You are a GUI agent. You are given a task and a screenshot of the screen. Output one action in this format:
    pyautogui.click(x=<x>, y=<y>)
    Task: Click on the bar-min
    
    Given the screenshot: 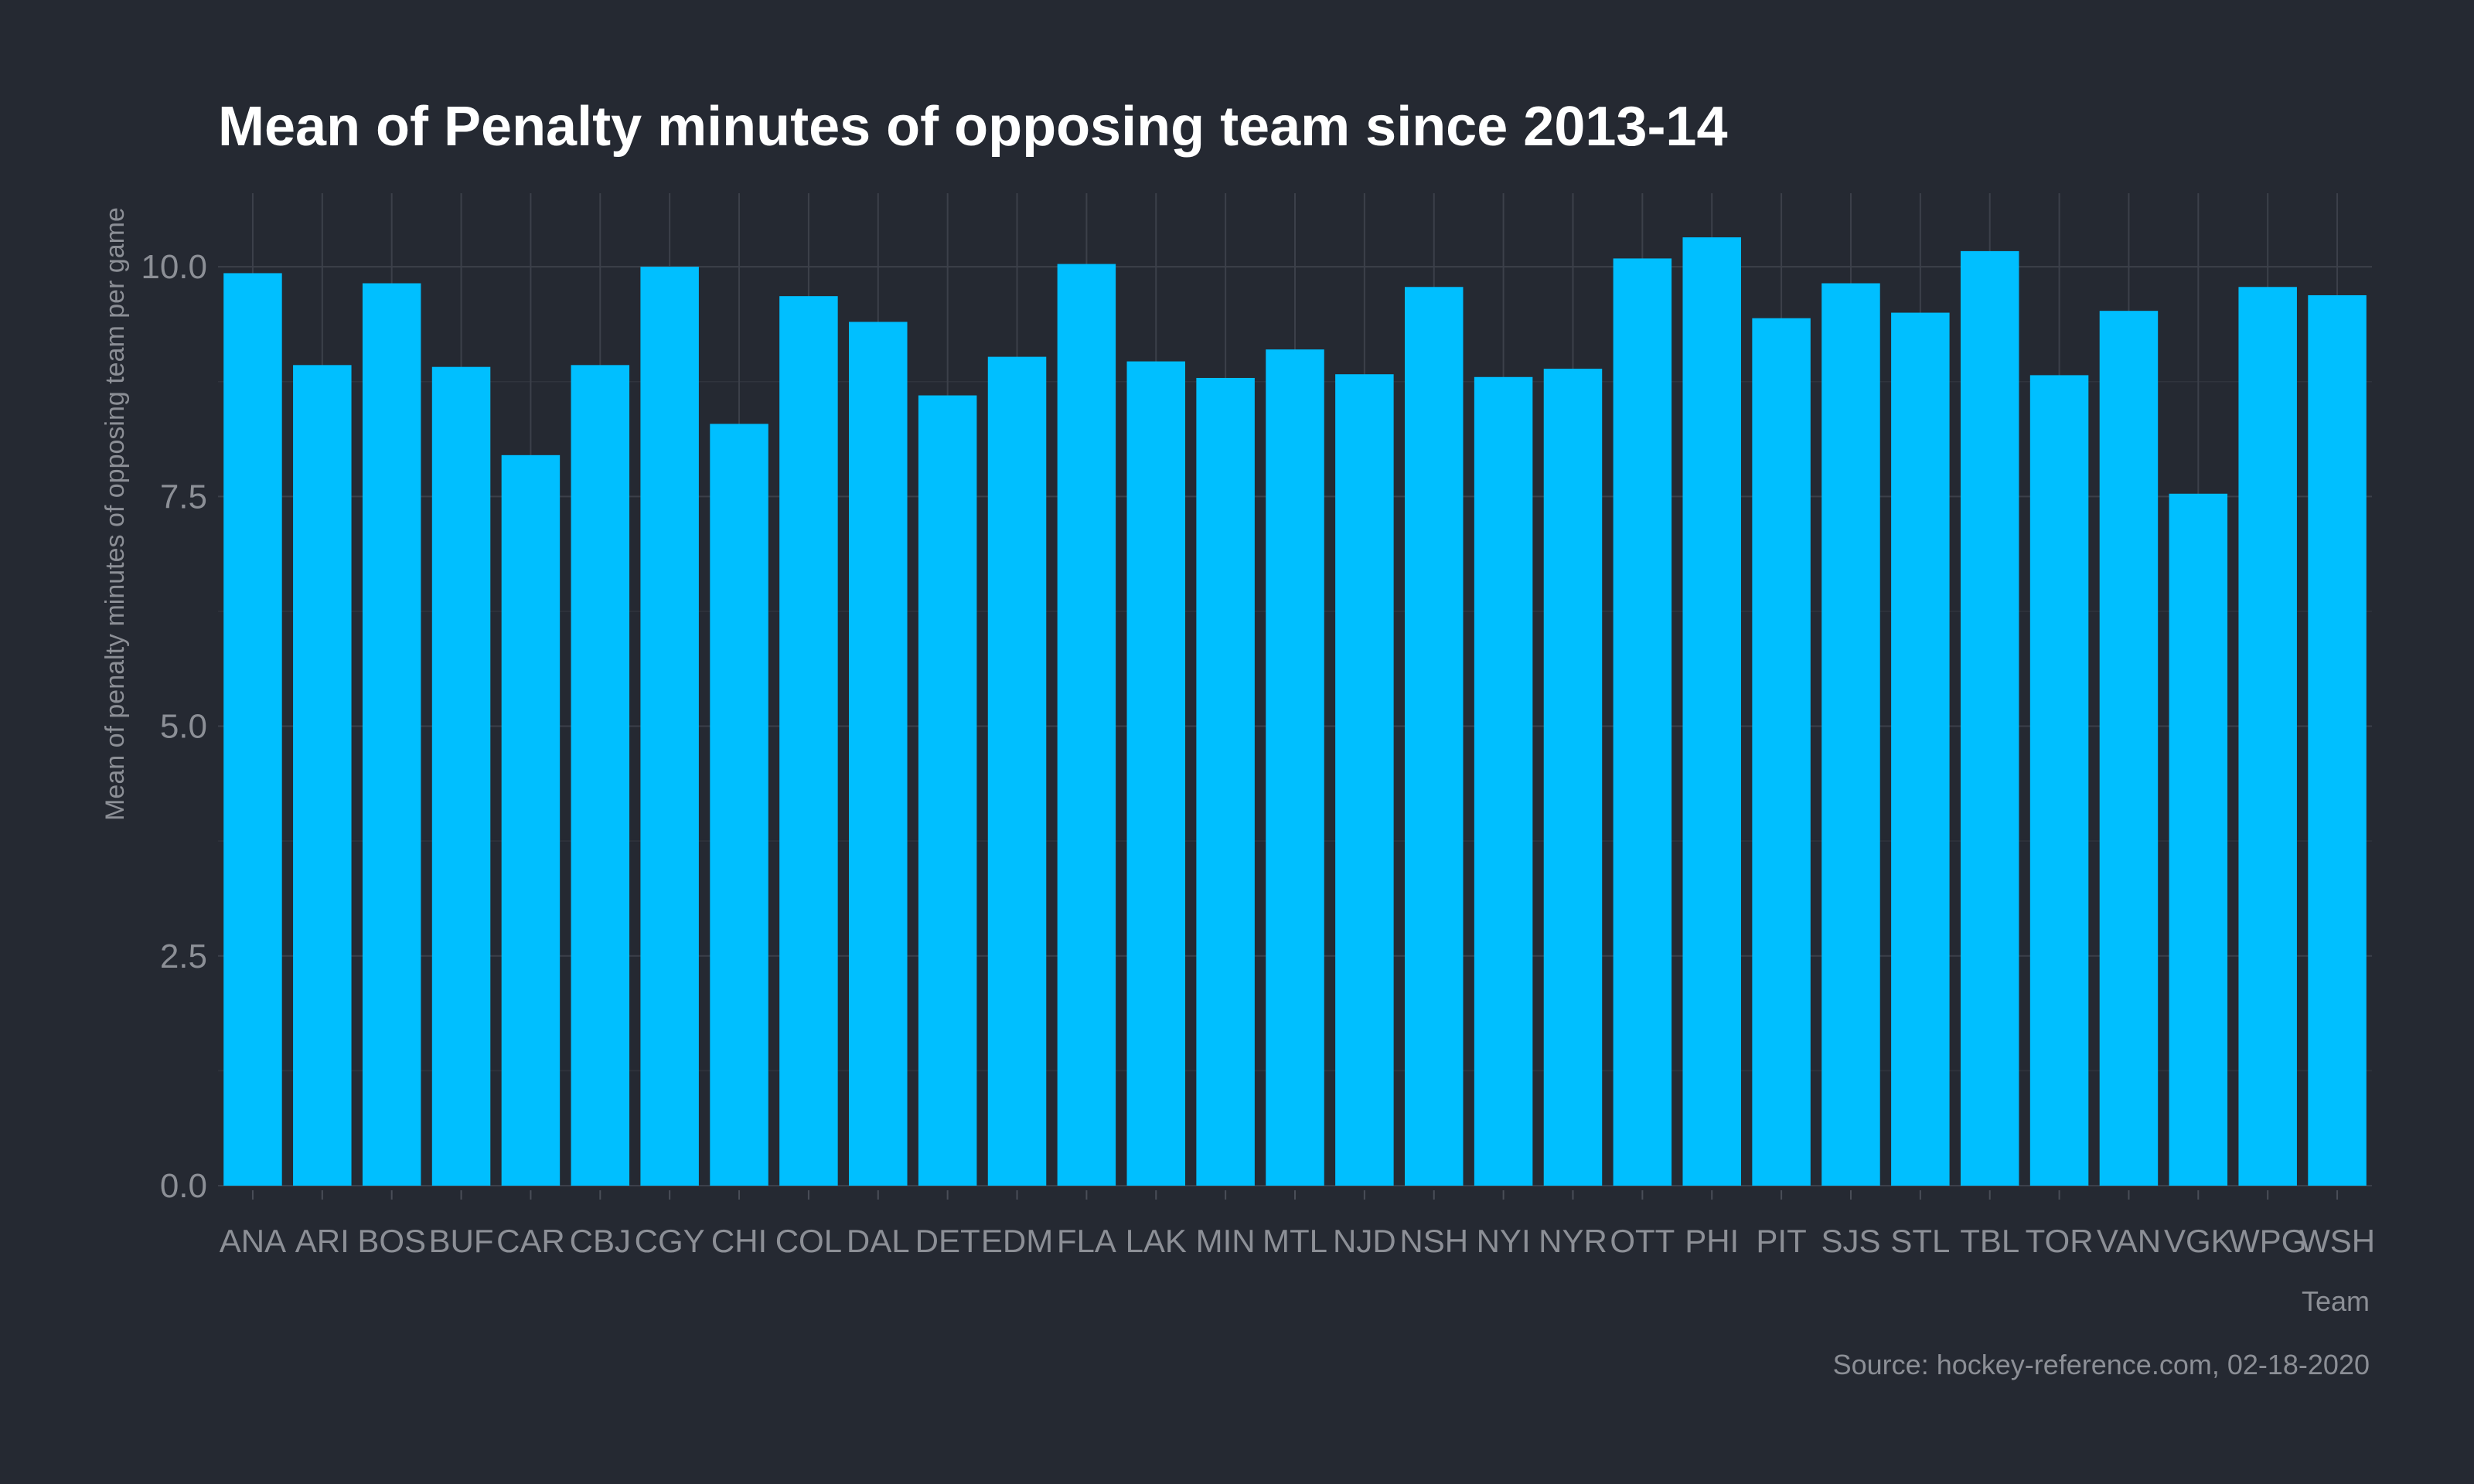 What is the action you would take?
    pyautogui.click(x=1225, y=781)
    